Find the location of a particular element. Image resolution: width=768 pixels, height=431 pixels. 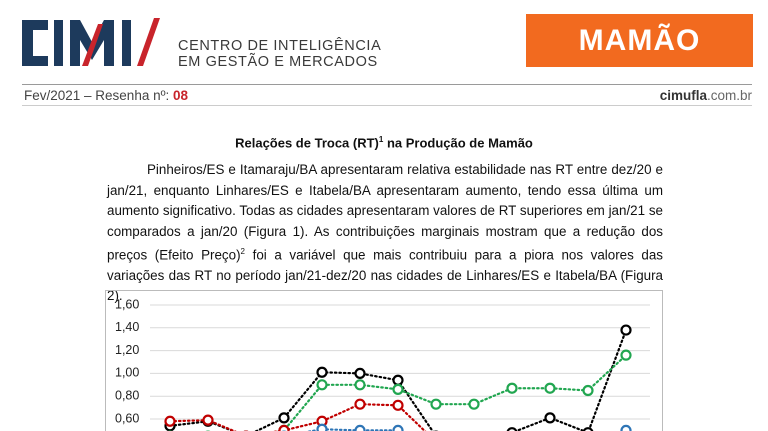

site: cimufla.com.br is located at coordinates (706, 95).